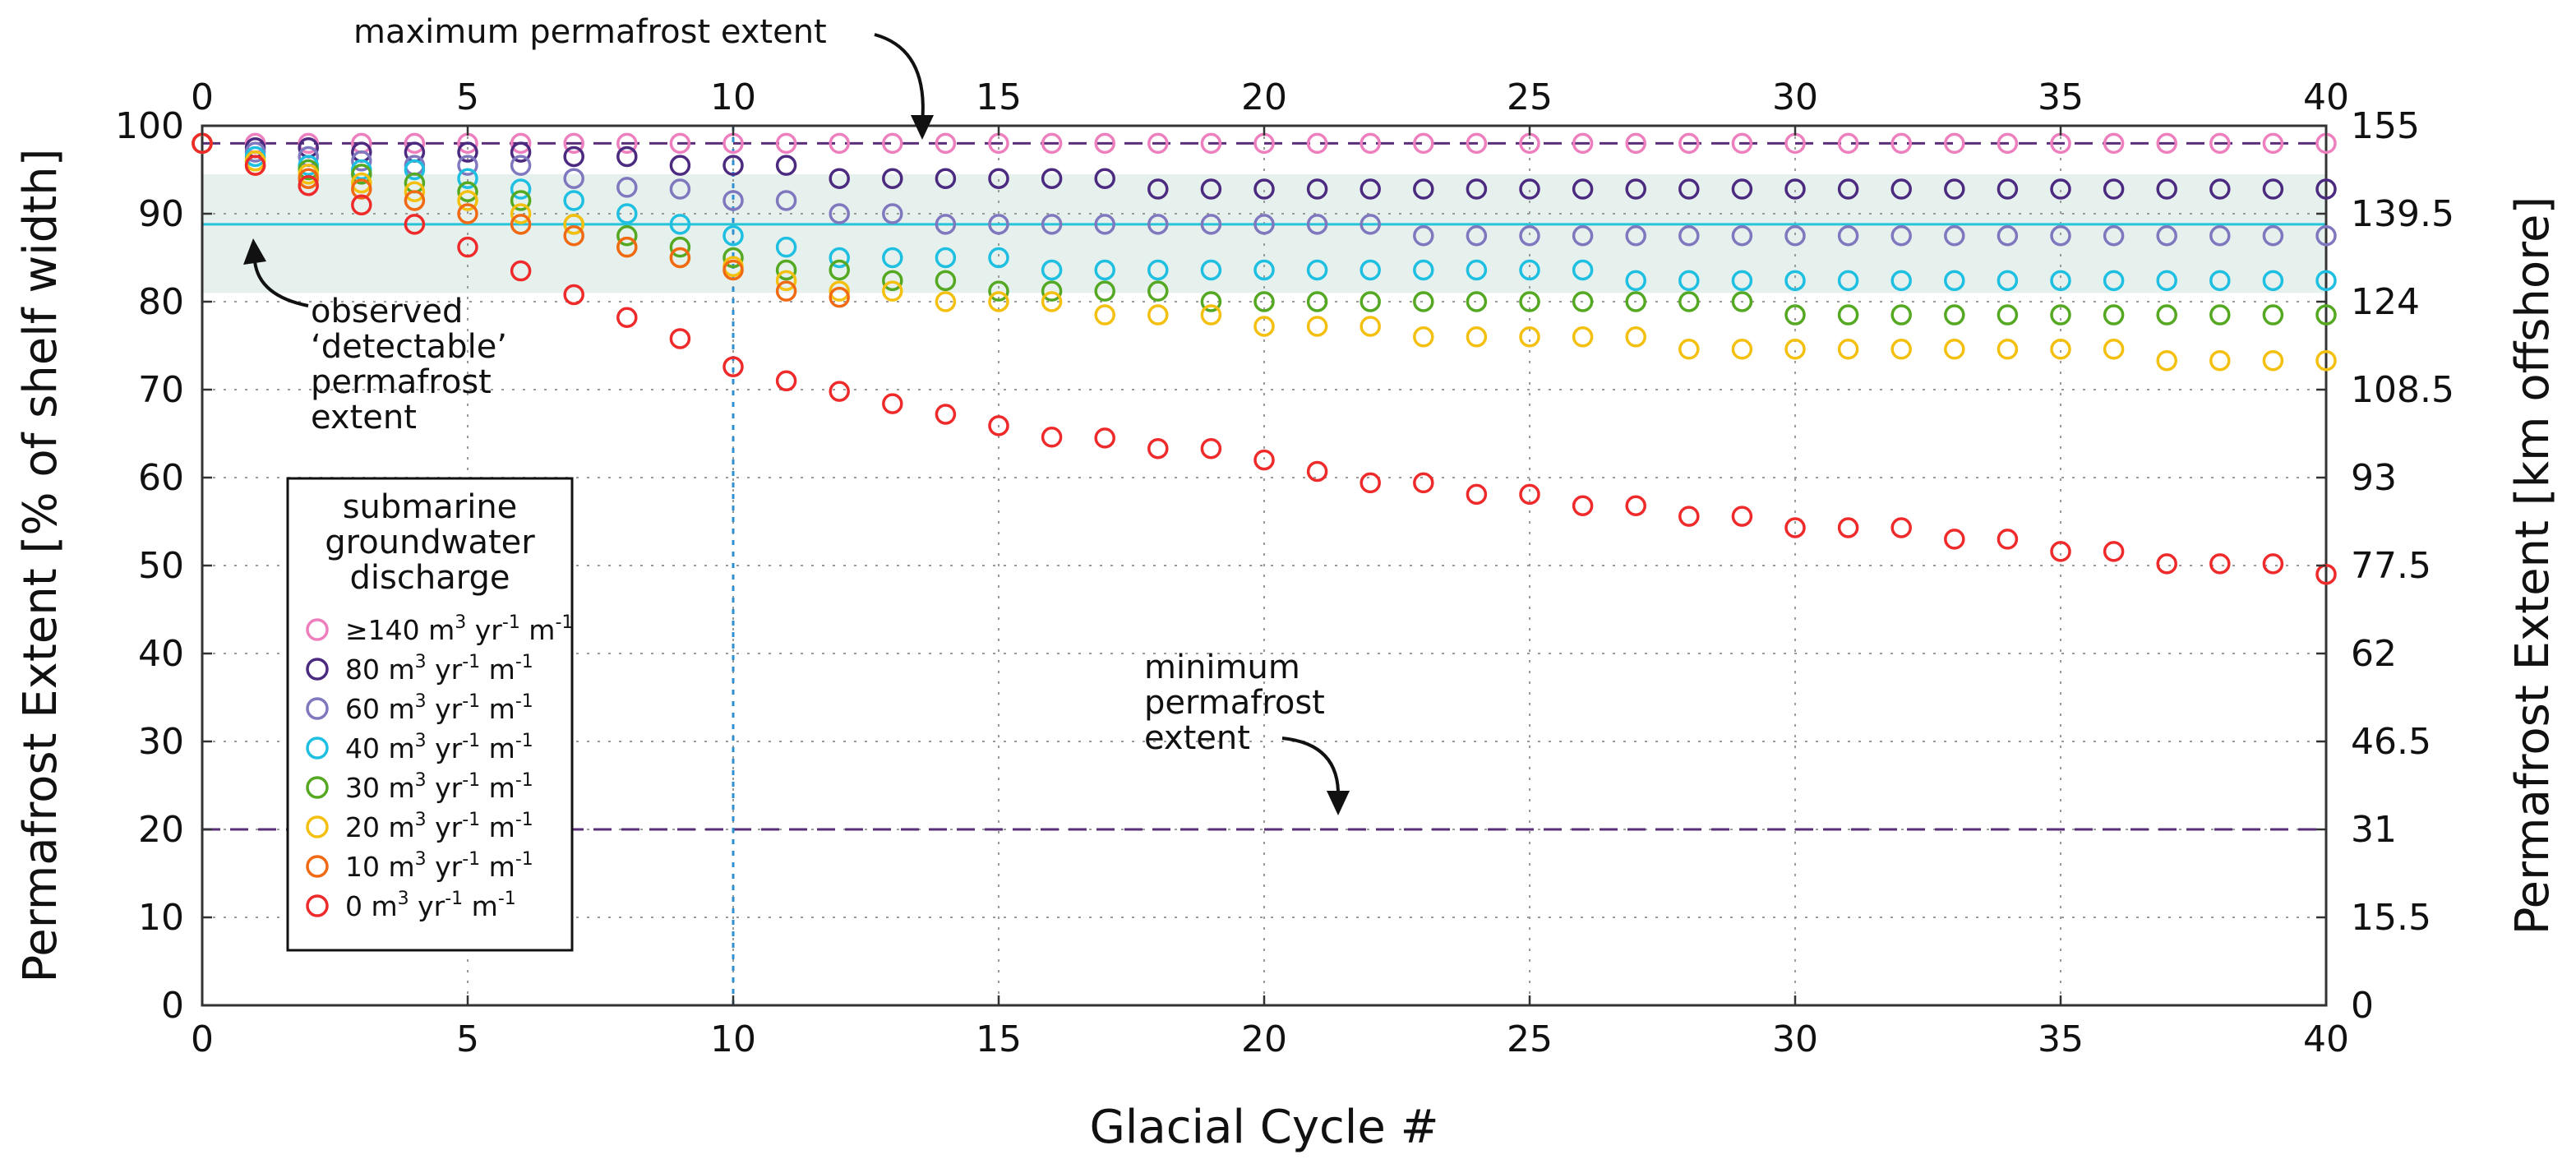  I want to click on y-axis-right-label: Permafrost Extent [km offshore], so click(2533, 565).